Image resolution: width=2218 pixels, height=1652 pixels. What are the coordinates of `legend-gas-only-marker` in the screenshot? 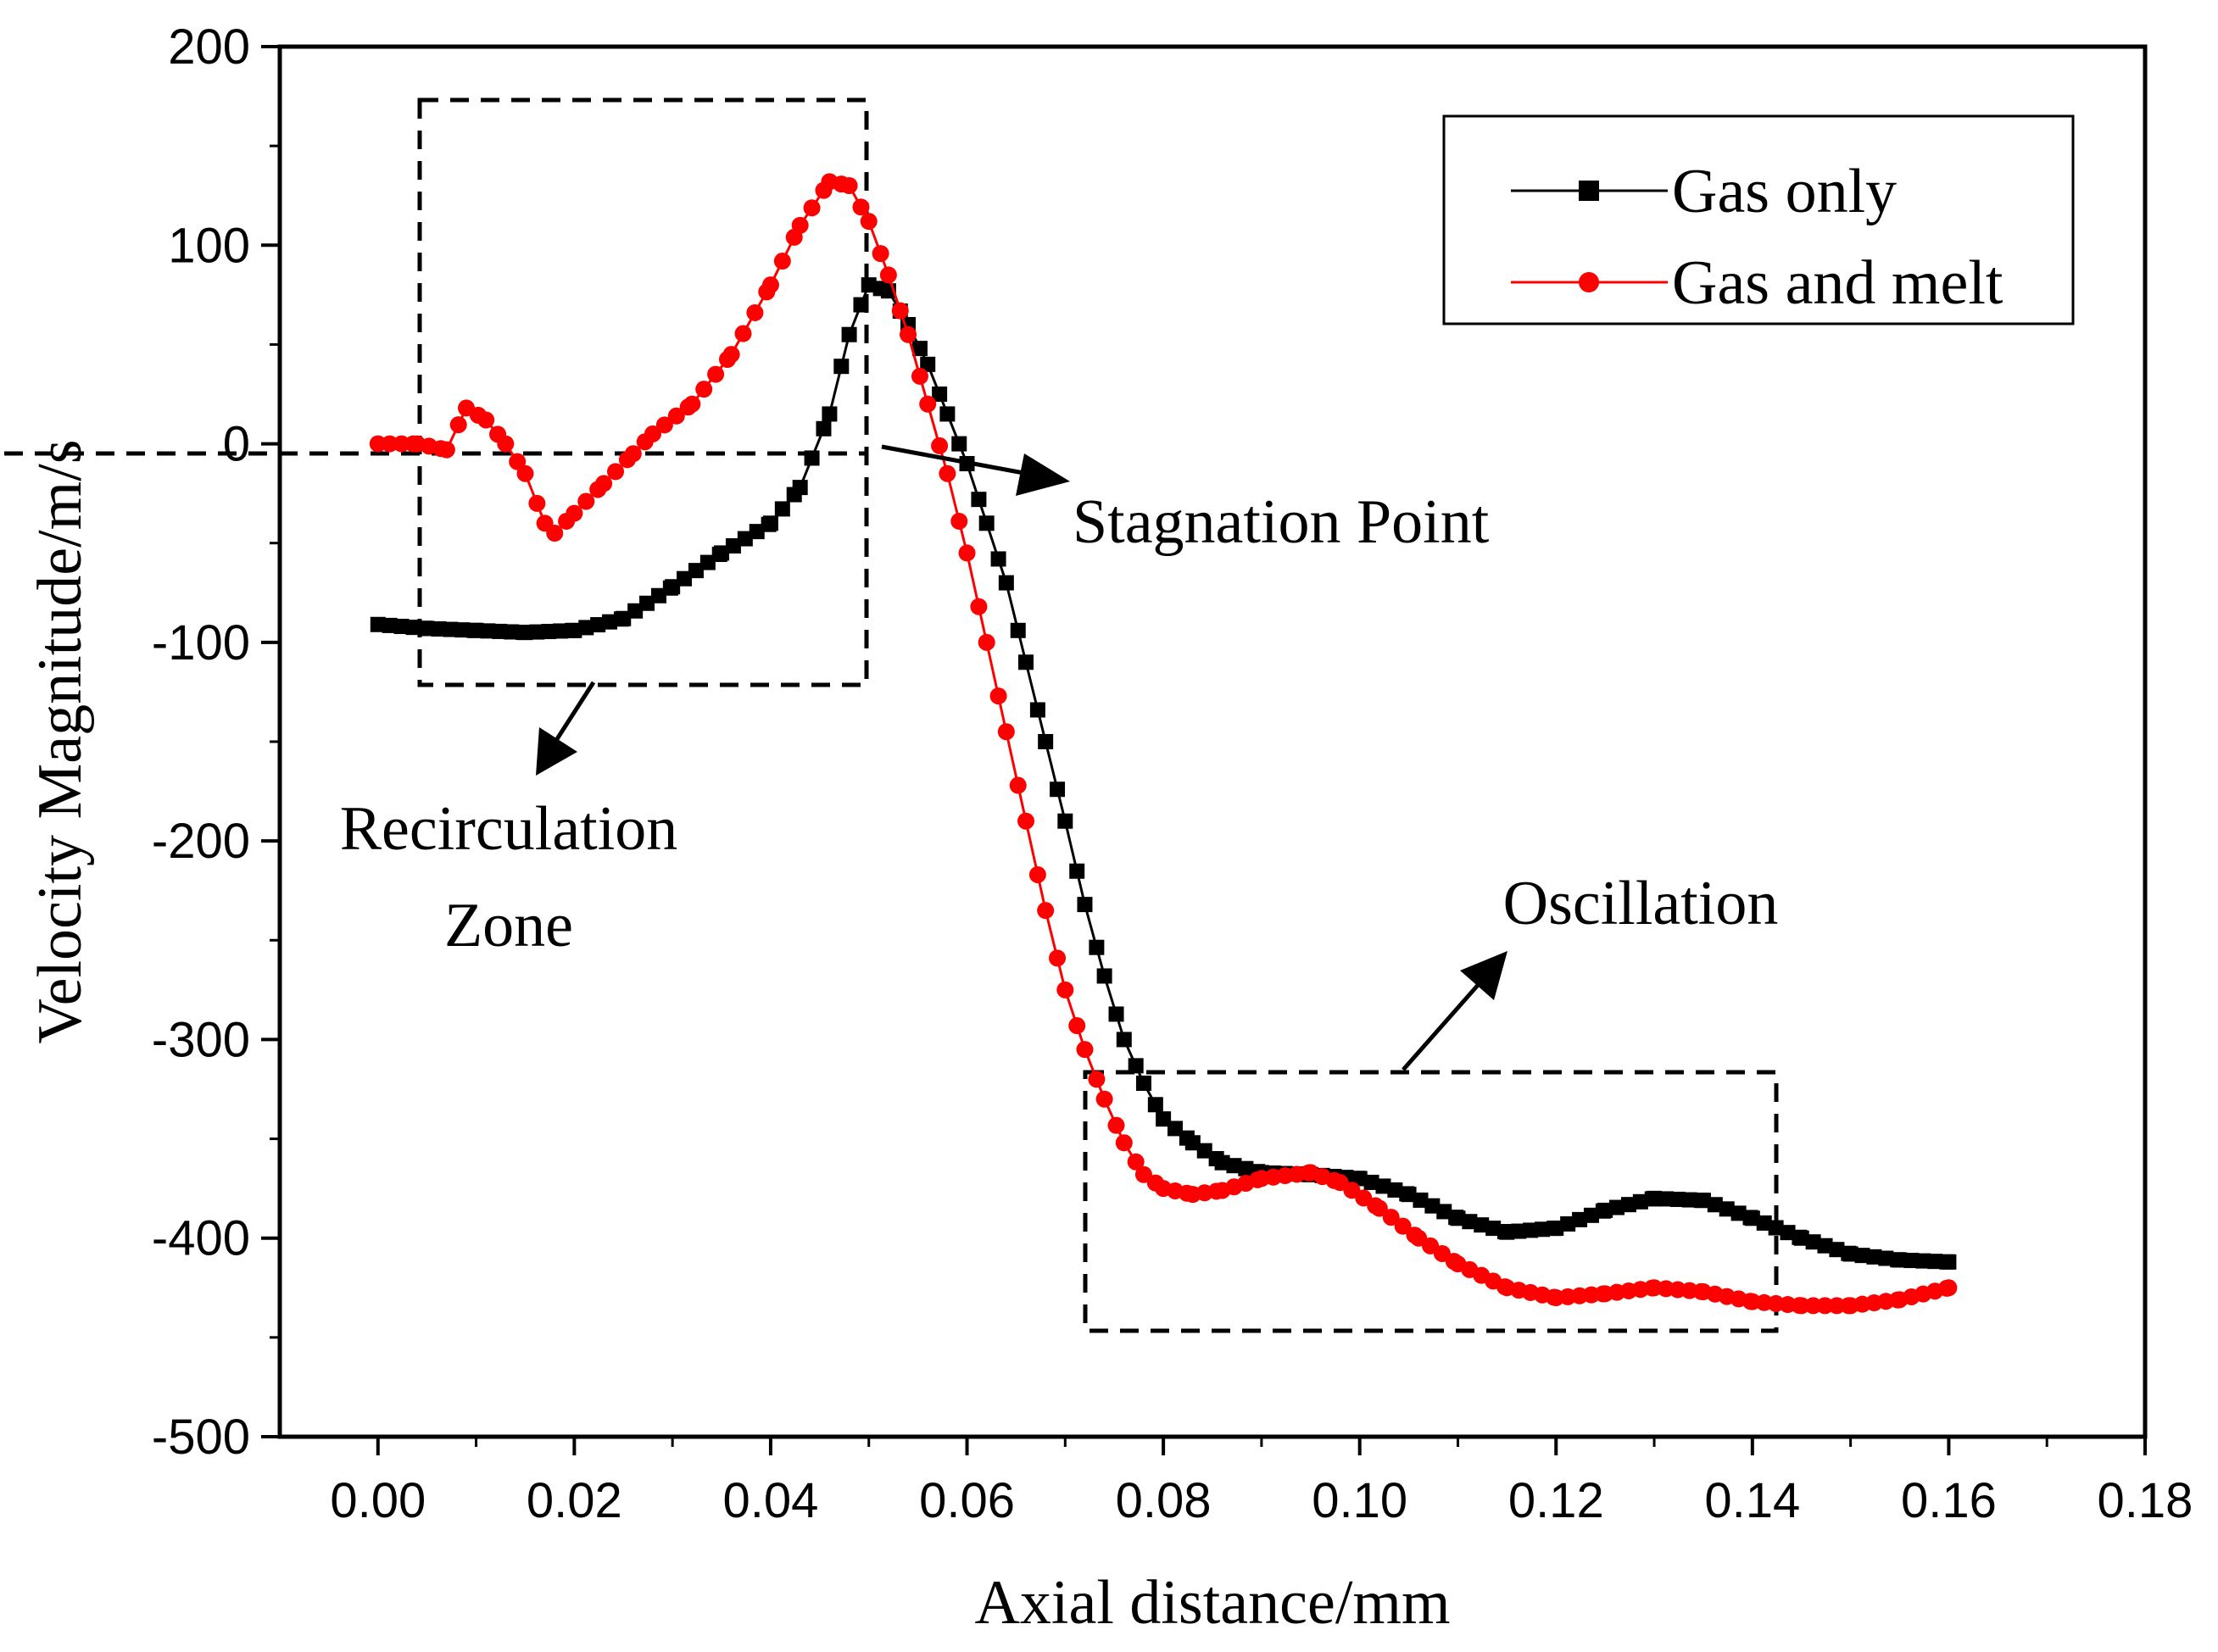 It's located at (1589, 191).